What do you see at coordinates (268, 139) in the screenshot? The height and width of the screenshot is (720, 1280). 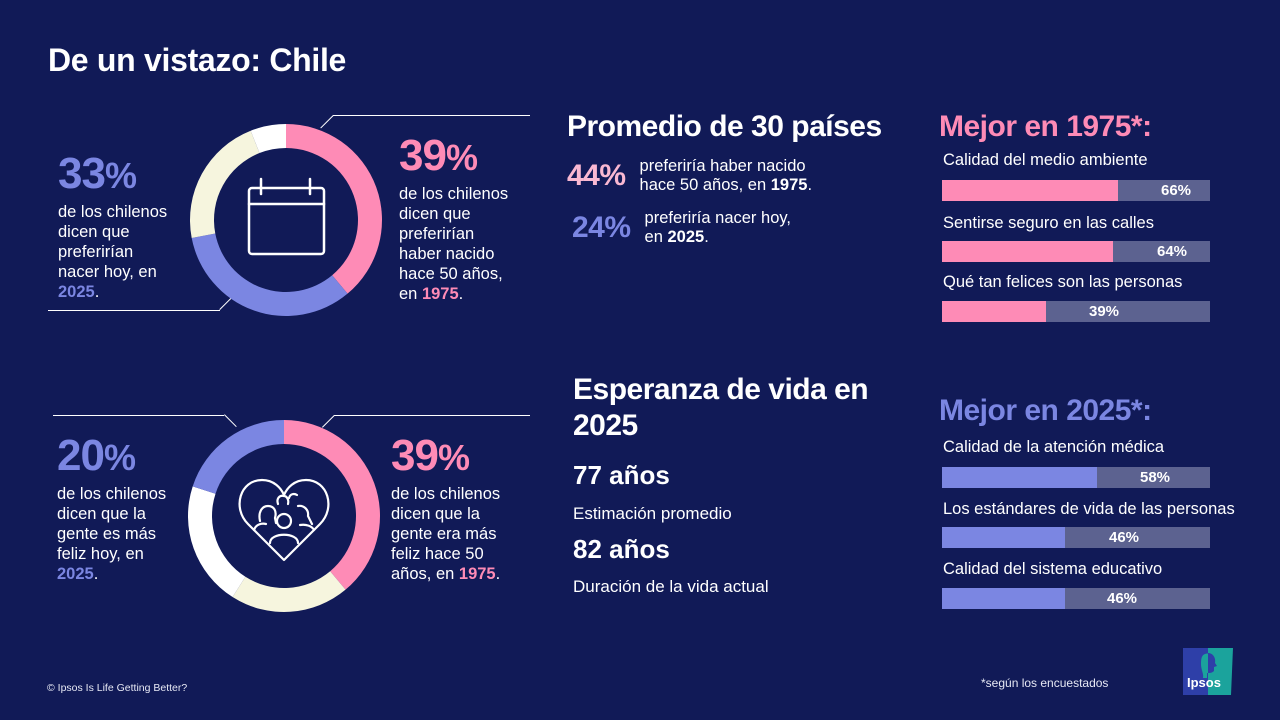 I see `donut-segment-dont-know` at bounding box center [268, 139].